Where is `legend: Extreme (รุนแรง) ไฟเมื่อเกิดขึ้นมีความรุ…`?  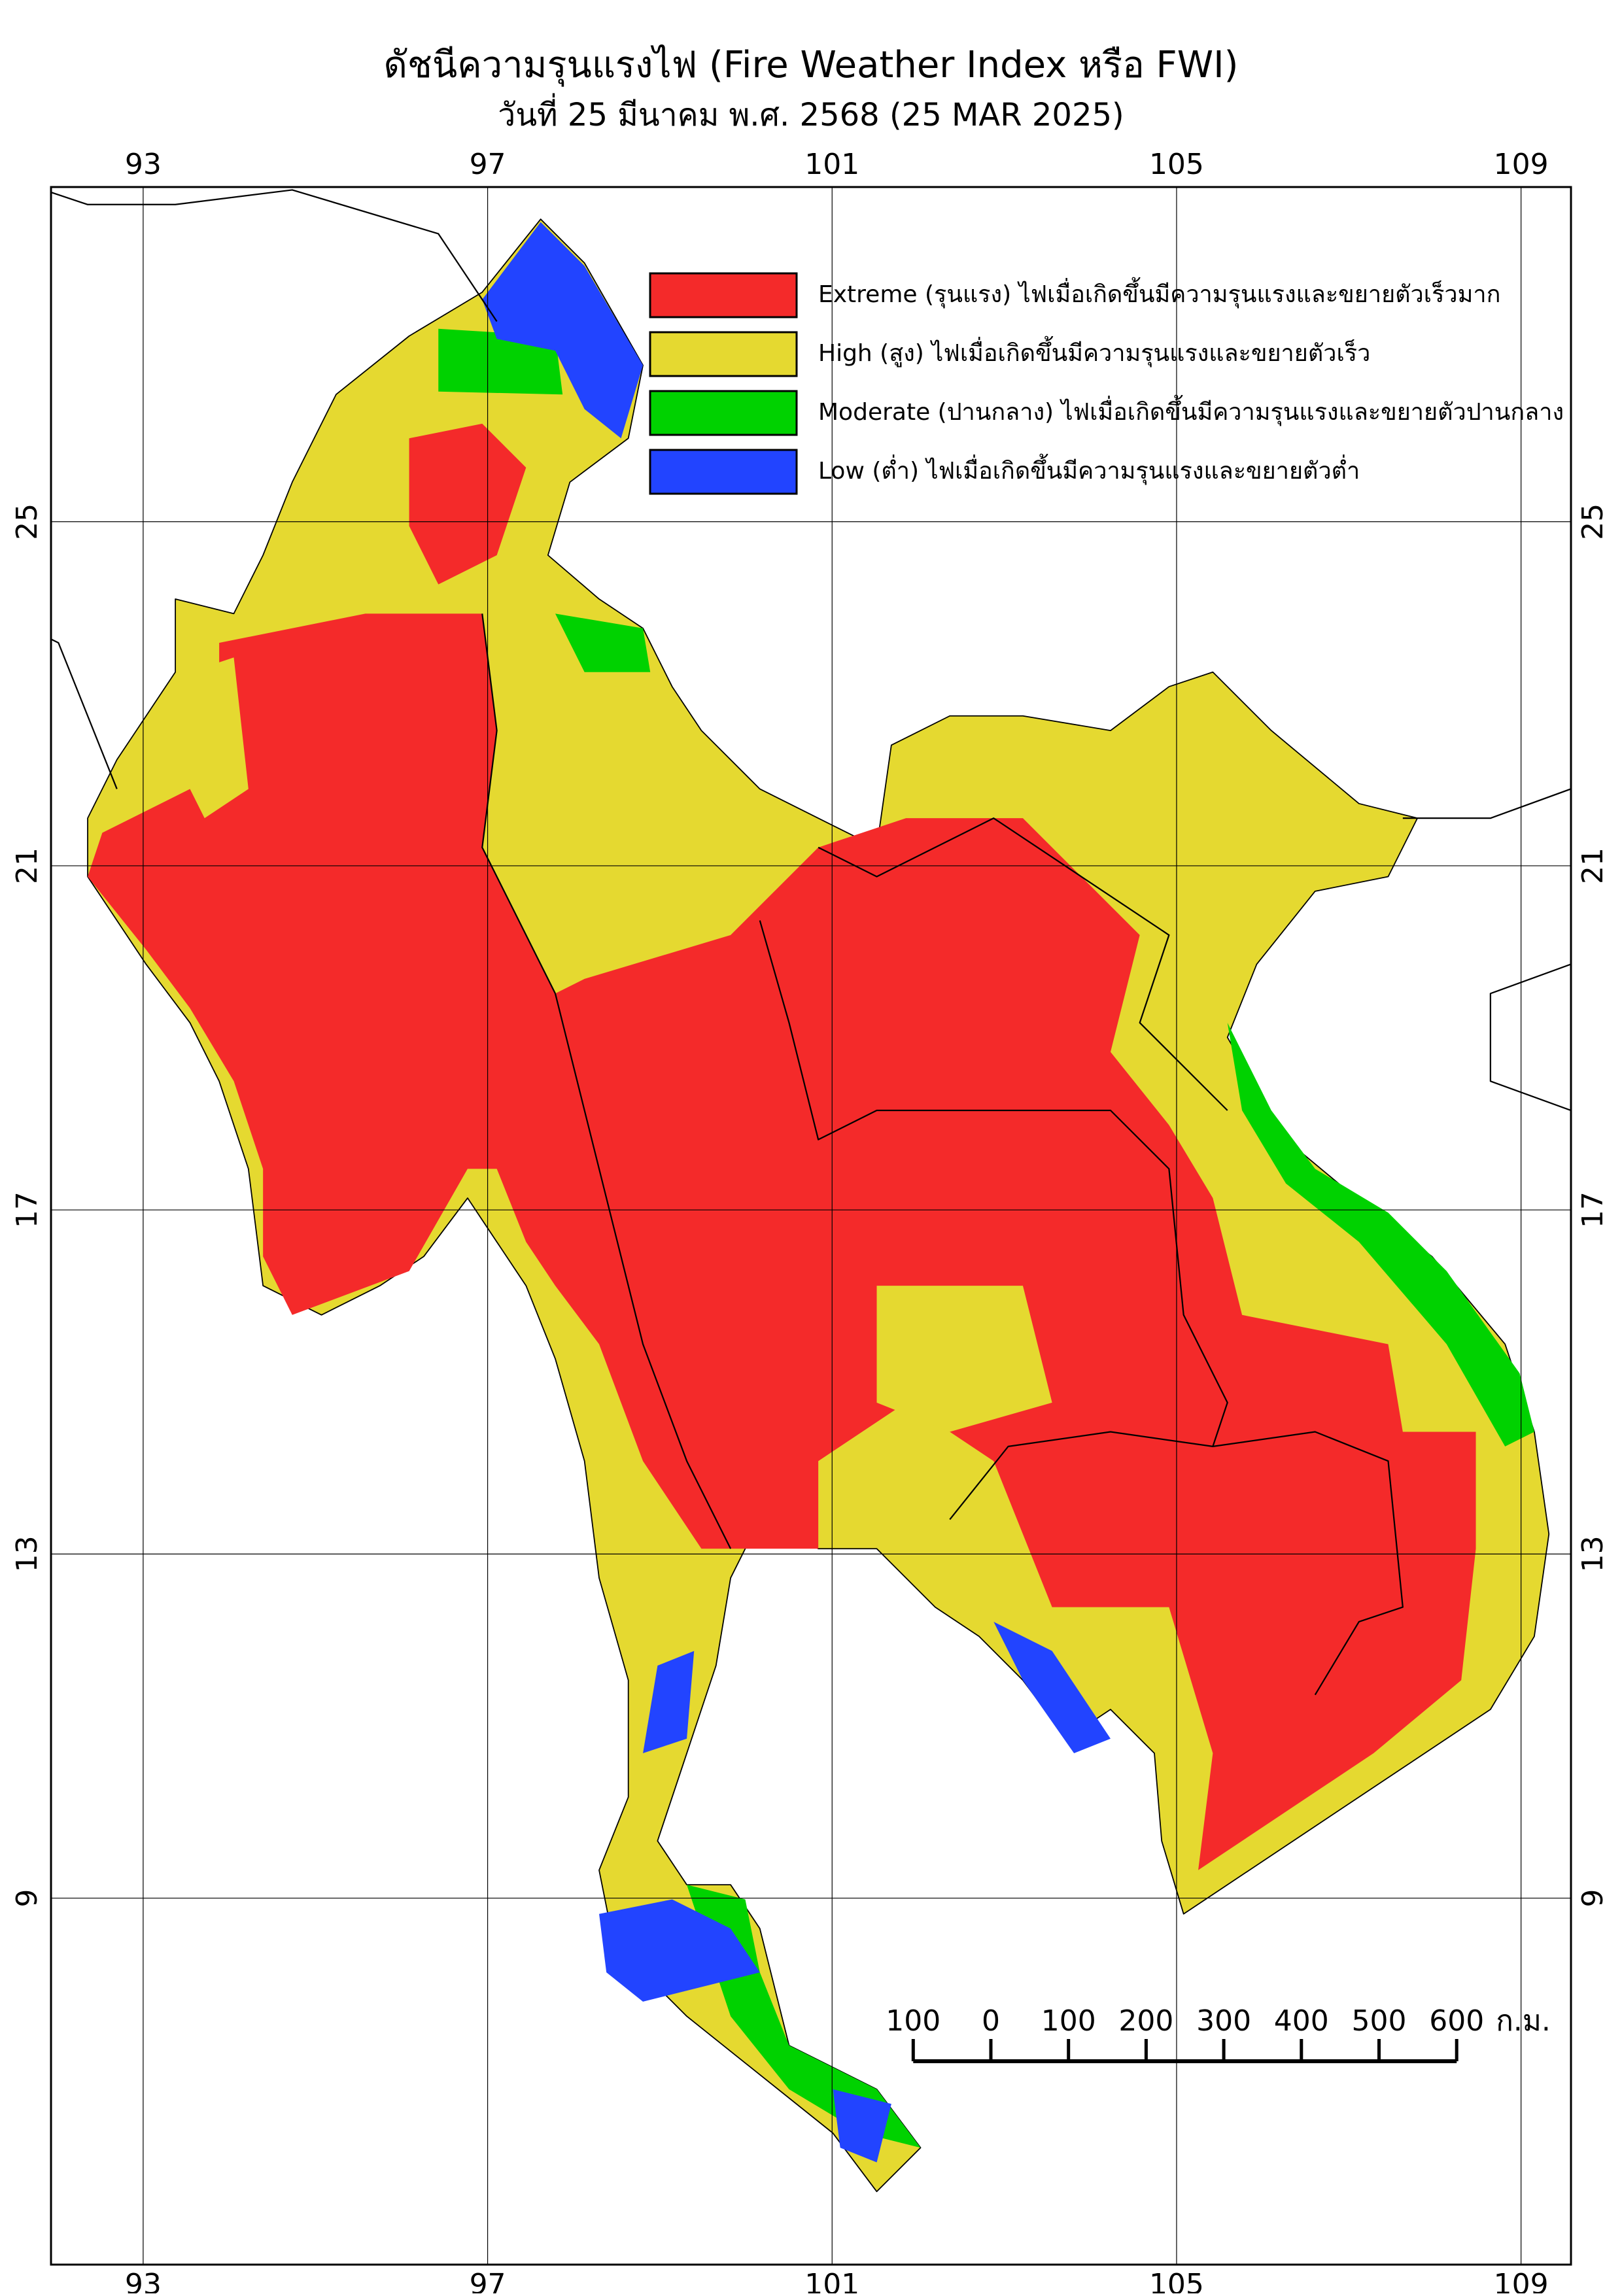 legend: Extreme (รุนแรง) ไฟเมื่อเกิดขึ้นมีความรุ… is located at coordinates (1106, 383).